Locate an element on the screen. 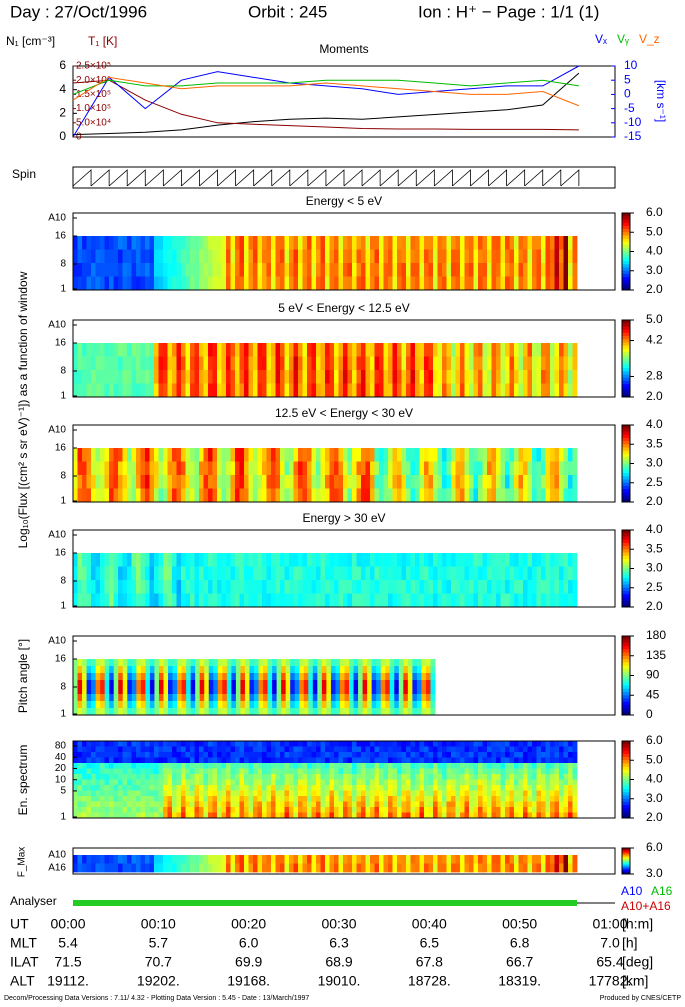 The width and height of the screenshot is (685, 1007). y2-tick-label: 0 is located at coordinates (627, 94).